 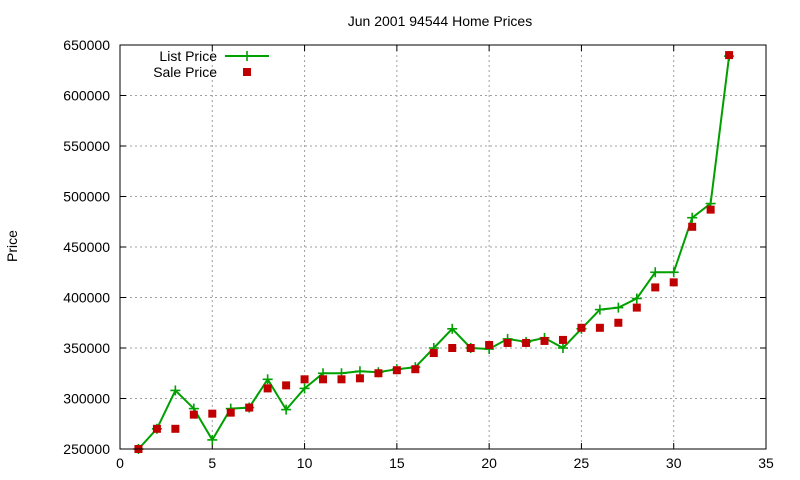 I want to click on x-tick-label: 35, so click(x=766, y=463).